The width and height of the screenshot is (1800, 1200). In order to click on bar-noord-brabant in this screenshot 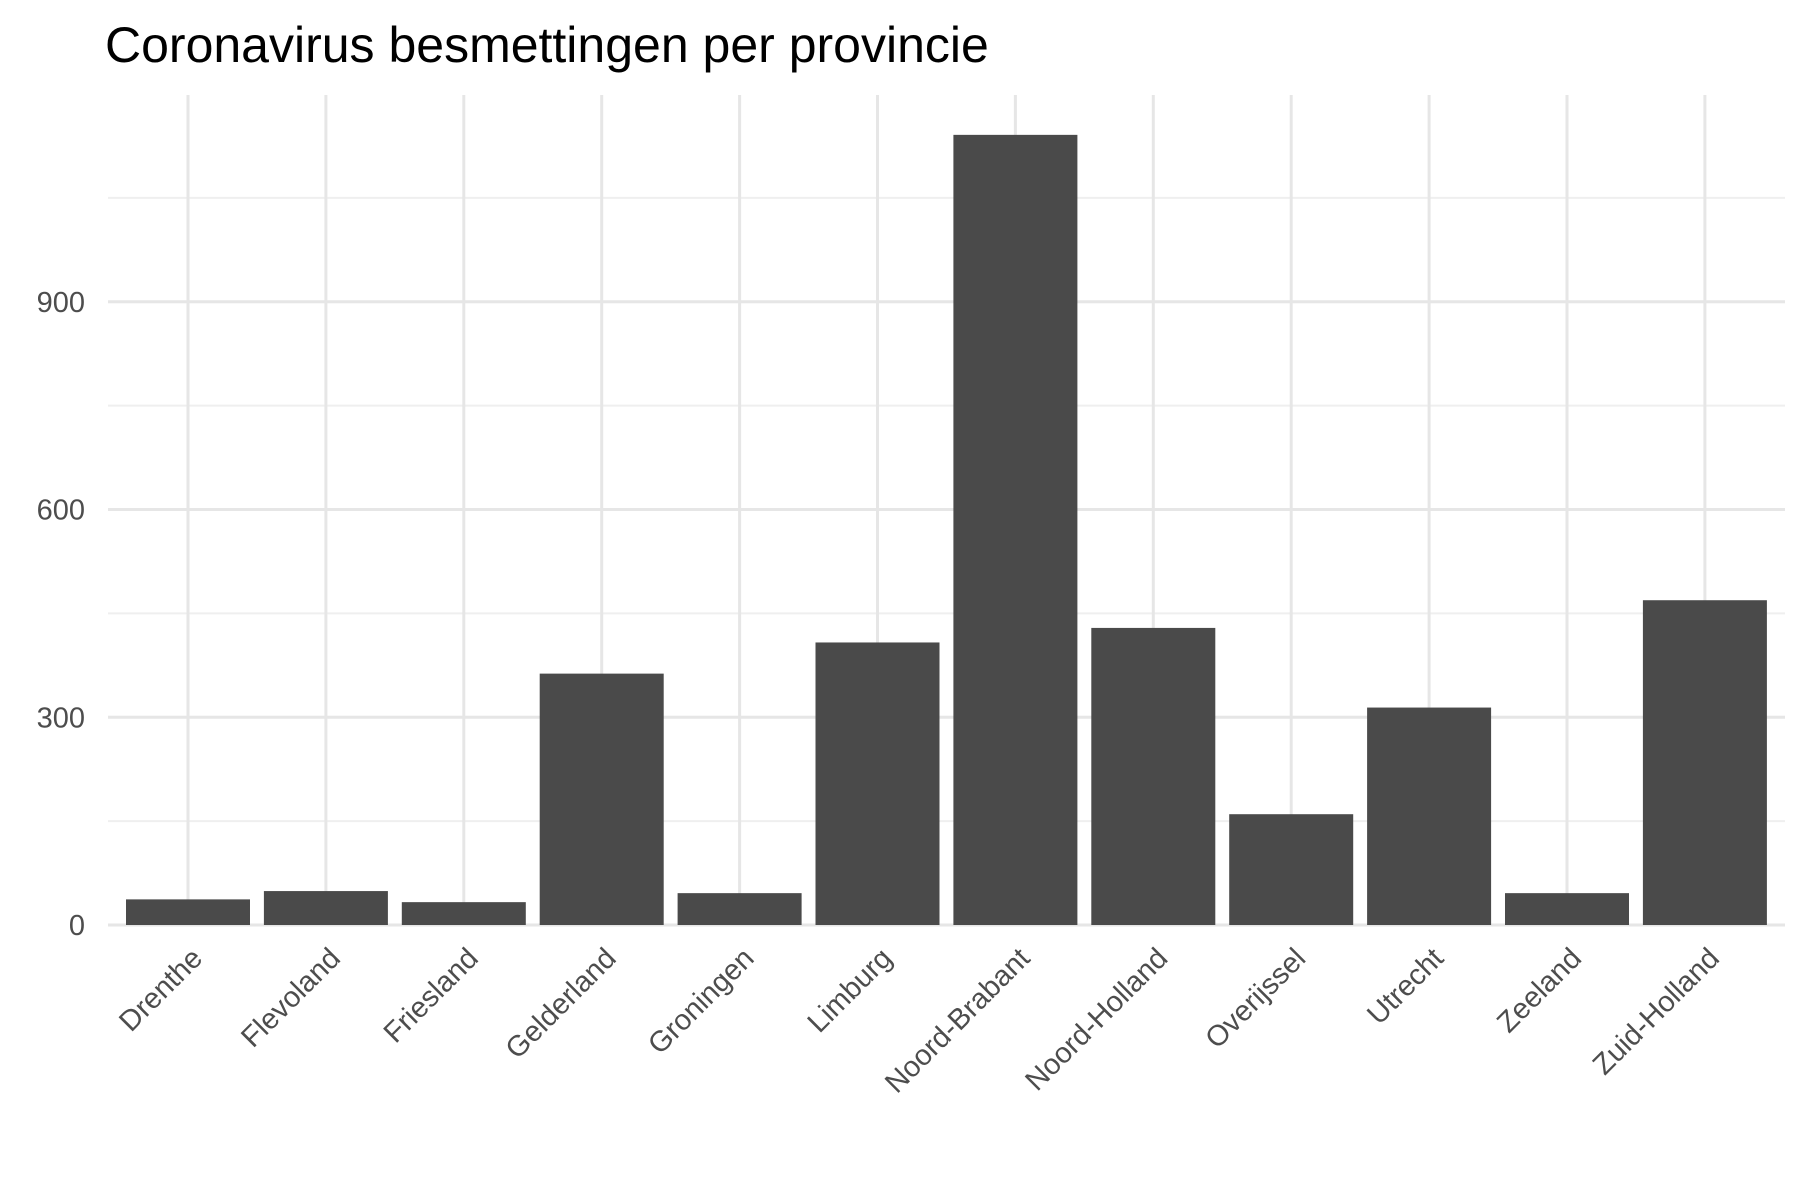, I will do `click(1015, 530)`.